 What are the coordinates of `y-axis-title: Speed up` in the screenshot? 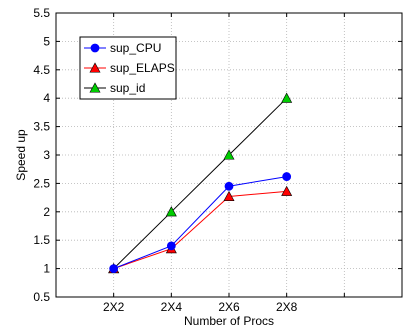 It's located at (21, 155).